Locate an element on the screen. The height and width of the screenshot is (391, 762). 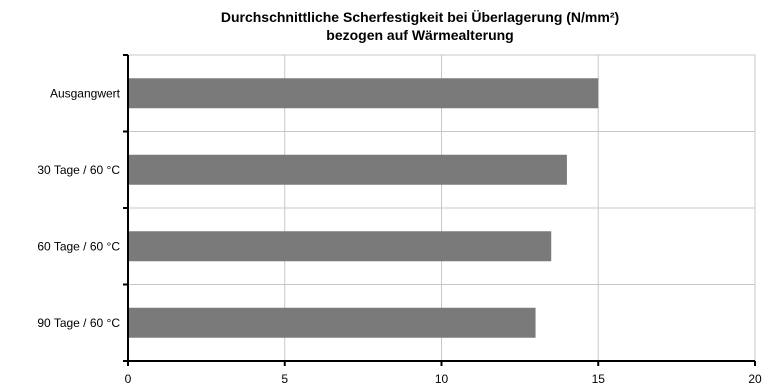
x-tick-label: 5 is located at coordinates (284, 379).